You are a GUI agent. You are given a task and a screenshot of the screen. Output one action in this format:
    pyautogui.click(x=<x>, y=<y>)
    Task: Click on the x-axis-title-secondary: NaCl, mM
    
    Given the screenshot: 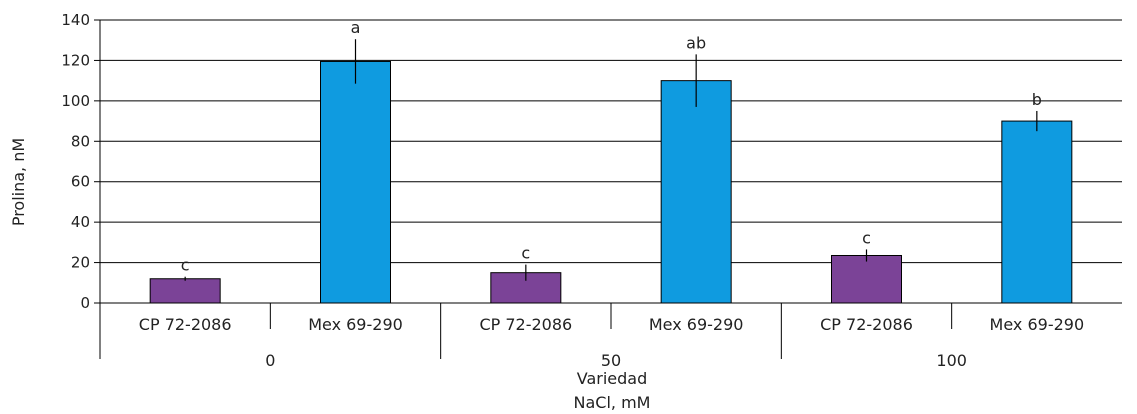 What is the action you would take?
    pyautogui.click(x=612, y=402)
    